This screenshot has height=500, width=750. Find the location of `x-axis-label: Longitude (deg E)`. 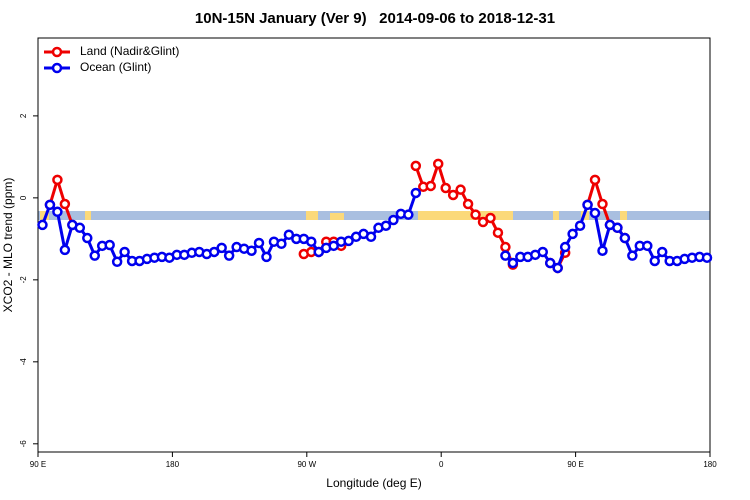

x-axis-label: Longitude (deg E) is located at coordinates (373, 483).